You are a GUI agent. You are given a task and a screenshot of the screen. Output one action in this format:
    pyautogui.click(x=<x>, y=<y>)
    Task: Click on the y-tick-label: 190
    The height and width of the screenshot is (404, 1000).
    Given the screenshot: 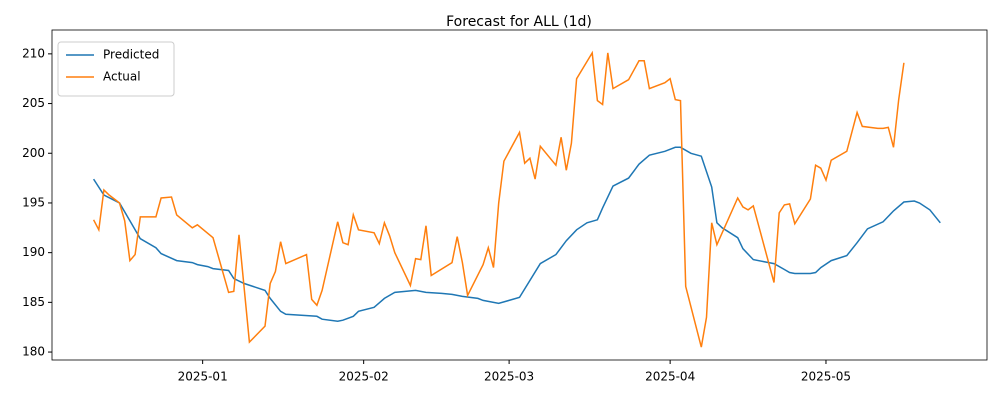 What is the action you would take?
    pyautogui.click(x=33, y=252)
    